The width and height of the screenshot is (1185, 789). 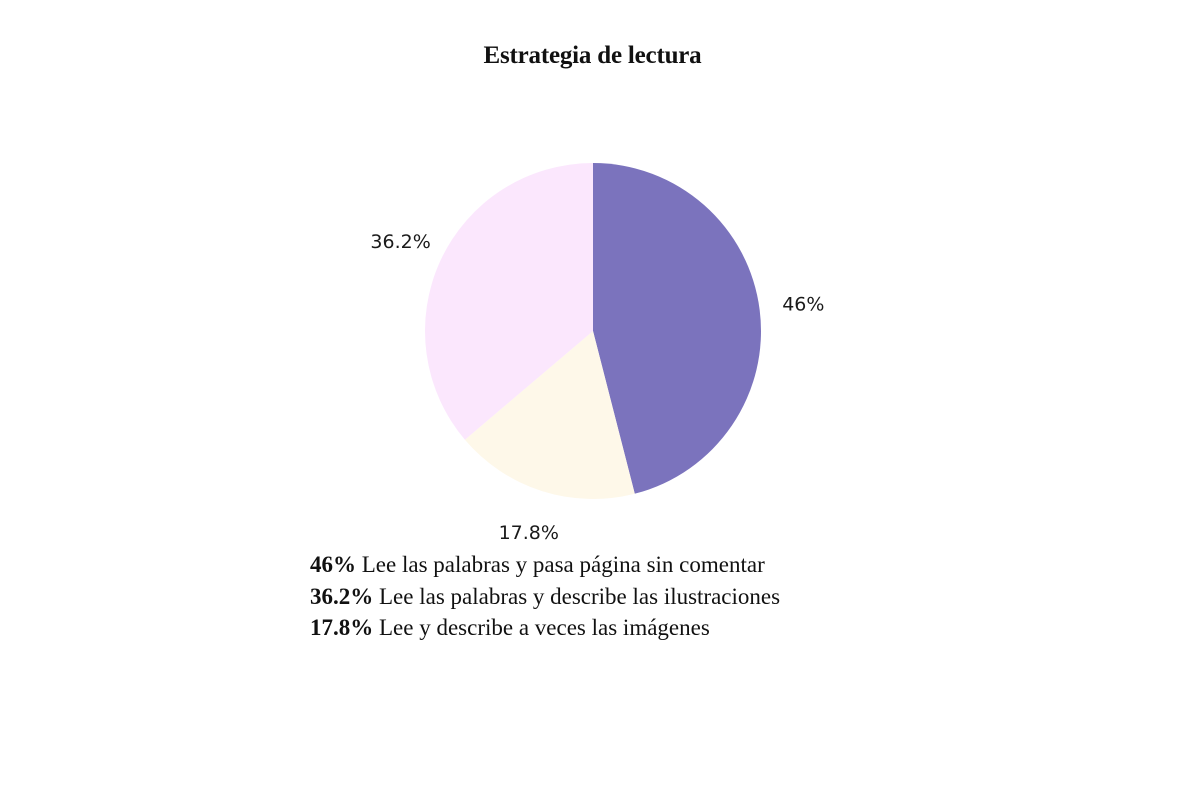 I want to click on slice-label: 36.2%, so click(x=400, y=242).